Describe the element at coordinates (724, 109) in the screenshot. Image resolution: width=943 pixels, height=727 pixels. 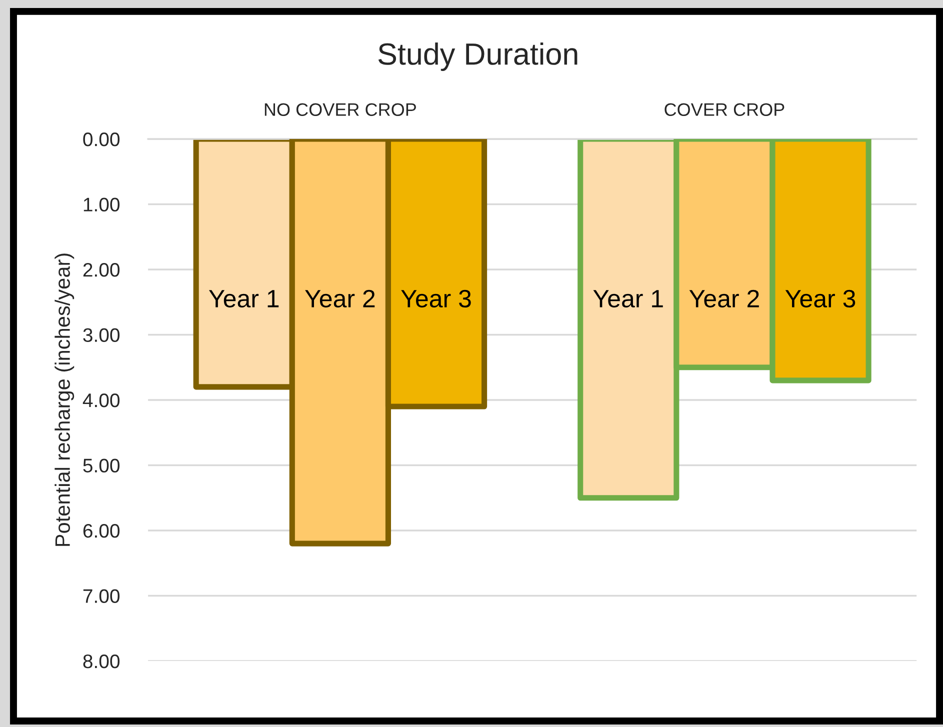
I see `x-tick-label: COVER CROP` at that location.